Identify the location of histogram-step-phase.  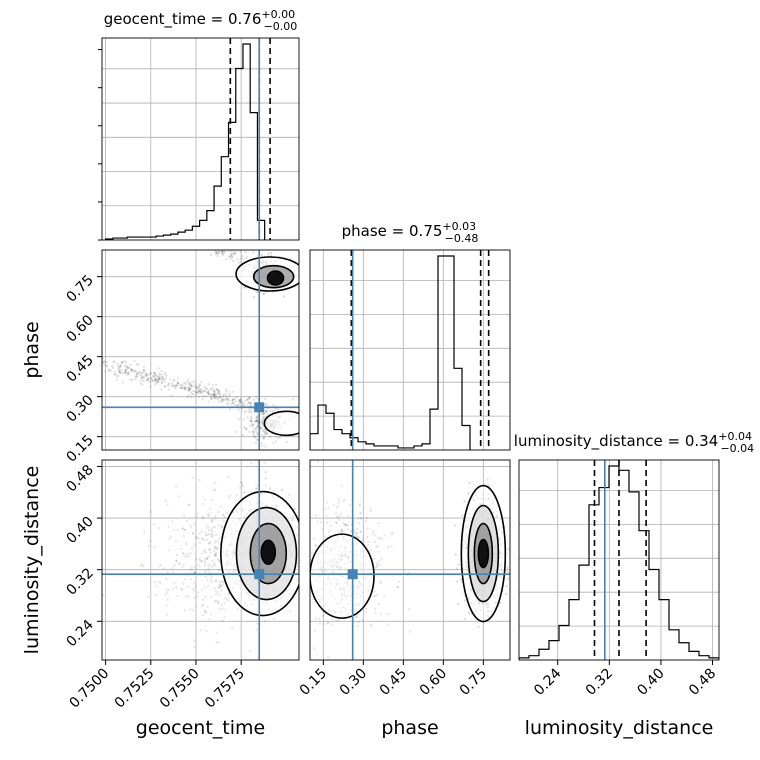
(390, 352).